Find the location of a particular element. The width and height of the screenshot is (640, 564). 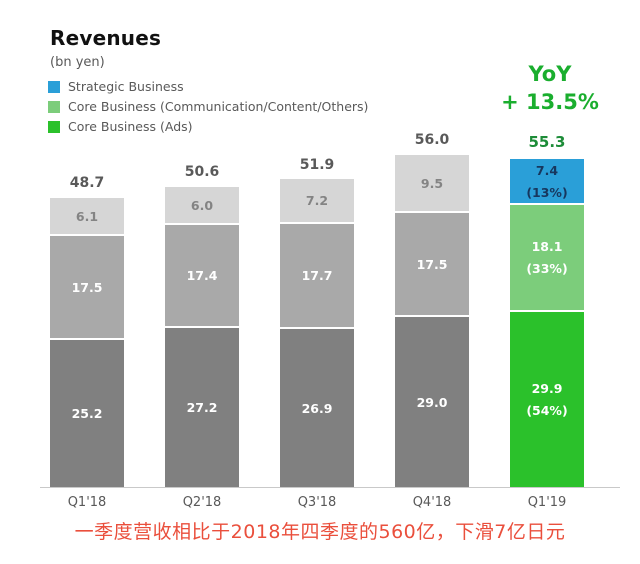

x-axis-category-label: Q1'19 is located at coordinates (547, 502).